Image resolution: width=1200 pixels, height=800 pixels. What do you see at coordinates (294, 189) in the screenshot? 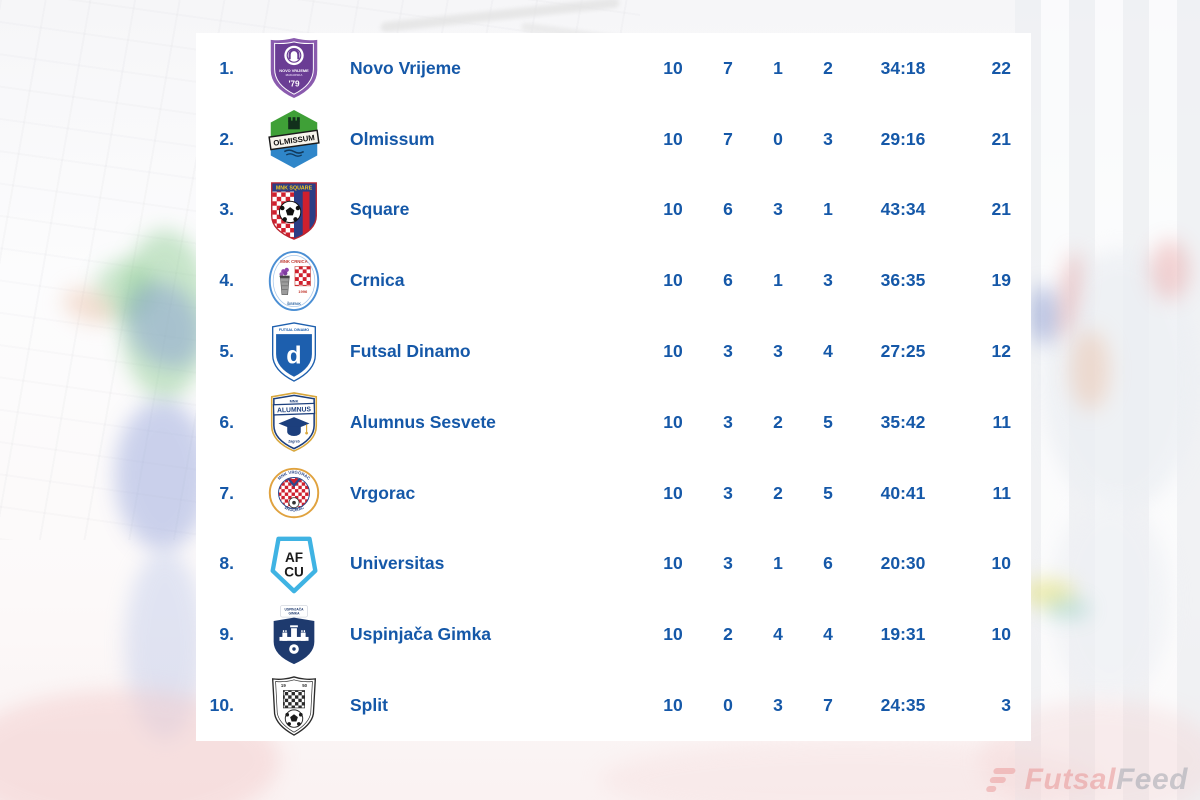
I see `logo-text: MNK SQUARE` at bounding box center [294, 189].